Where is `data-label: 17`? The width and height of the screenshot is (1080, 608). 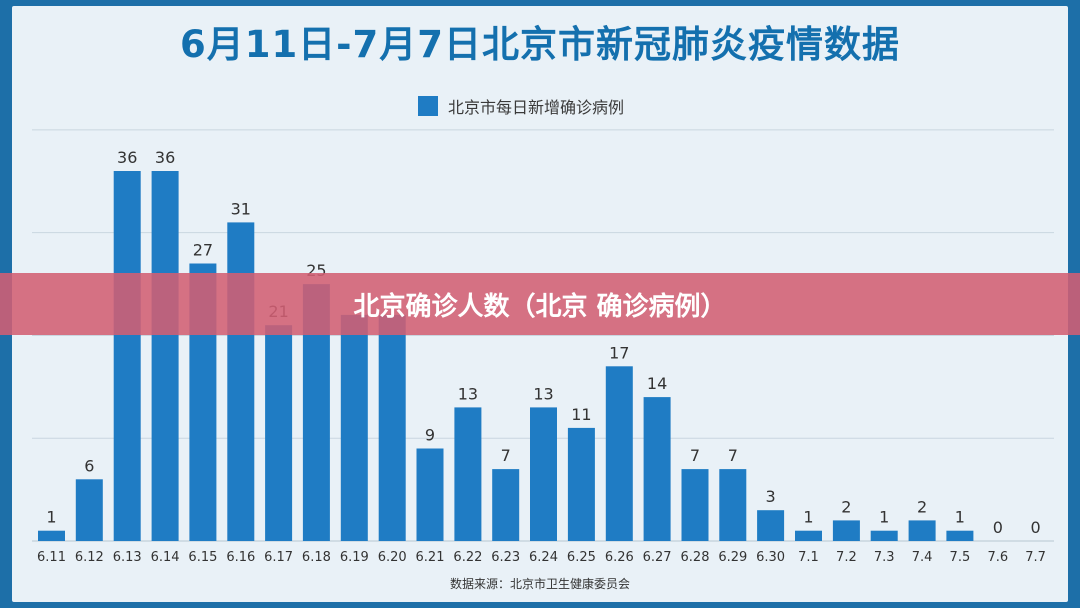
data-label: 17 is located at coordinates (619, 352).